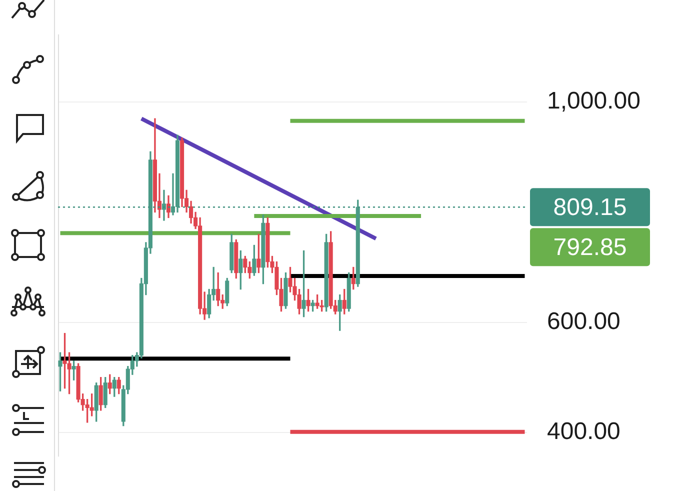 The width and height of the screenshot is (680, 491). Describe the element at coordinates (590, 207) in the screenshot. I see `ref-line-label: 809.15` at that location.